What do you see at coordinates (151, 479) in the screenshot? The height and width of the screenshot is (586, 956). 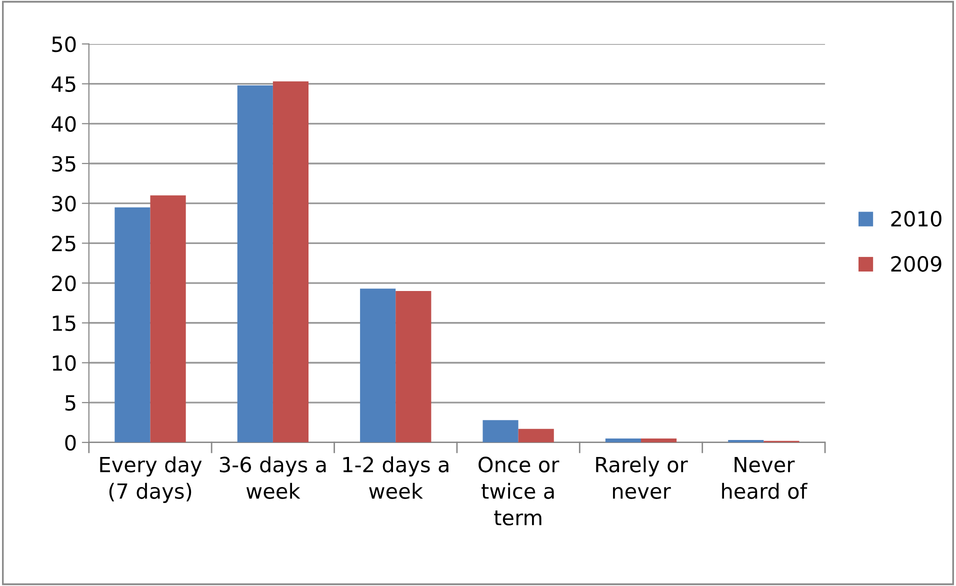 I see `x-tick-label: Every day (7 days)` at bounding box center [151, 479].